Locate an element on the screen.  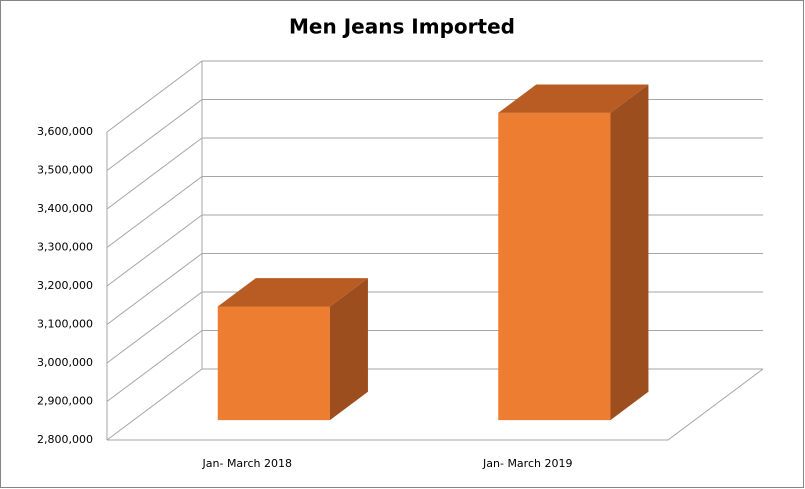
y-tick-label: 3,400,000 is located at coordinates (65, 208).